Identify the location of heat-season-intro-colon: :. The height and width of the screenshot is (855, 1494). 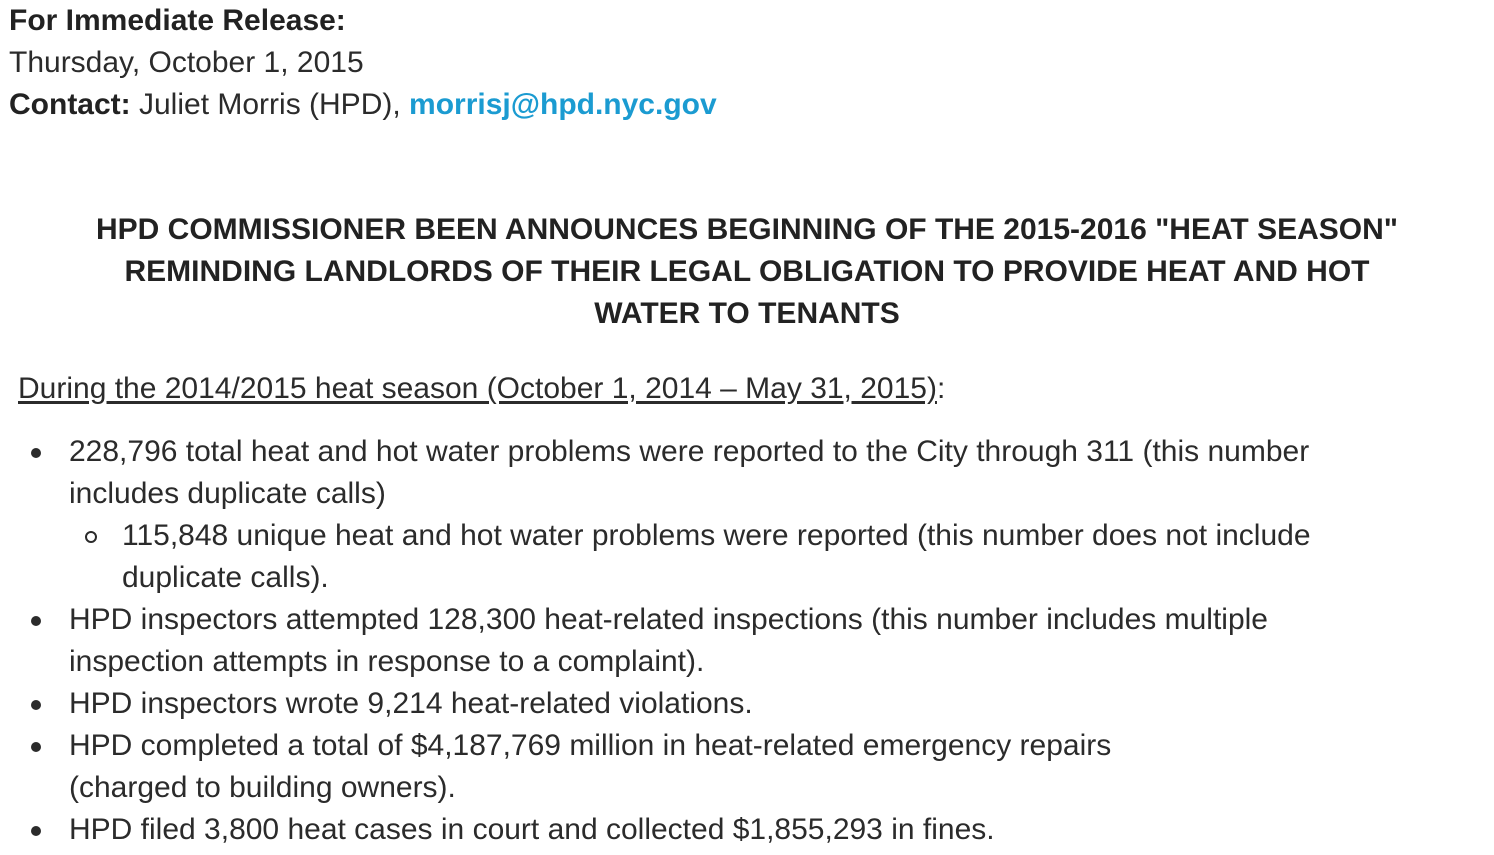
(941, 388).